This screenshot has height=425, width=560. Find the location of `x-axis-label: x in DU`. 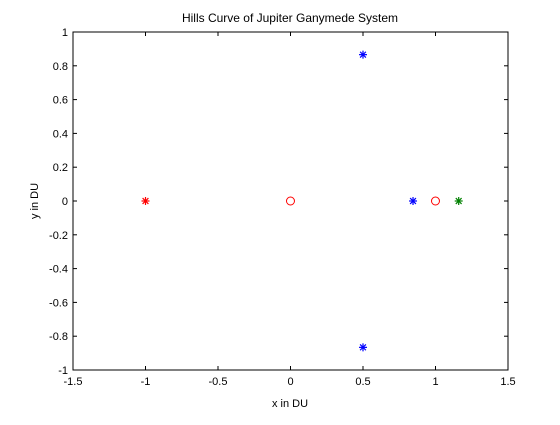

x-axis-label: x in DU is located at coordinates (290, 404).